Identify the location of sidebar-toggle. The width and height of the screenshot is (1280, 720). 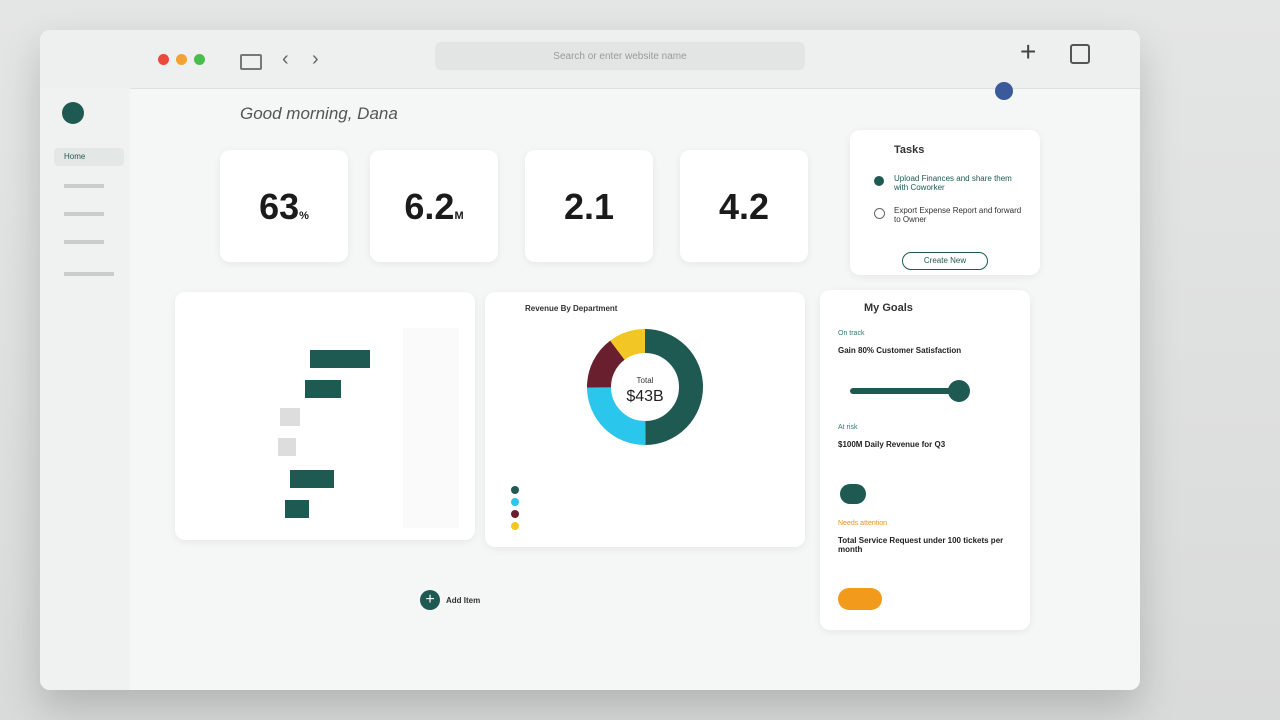
(251, 62).